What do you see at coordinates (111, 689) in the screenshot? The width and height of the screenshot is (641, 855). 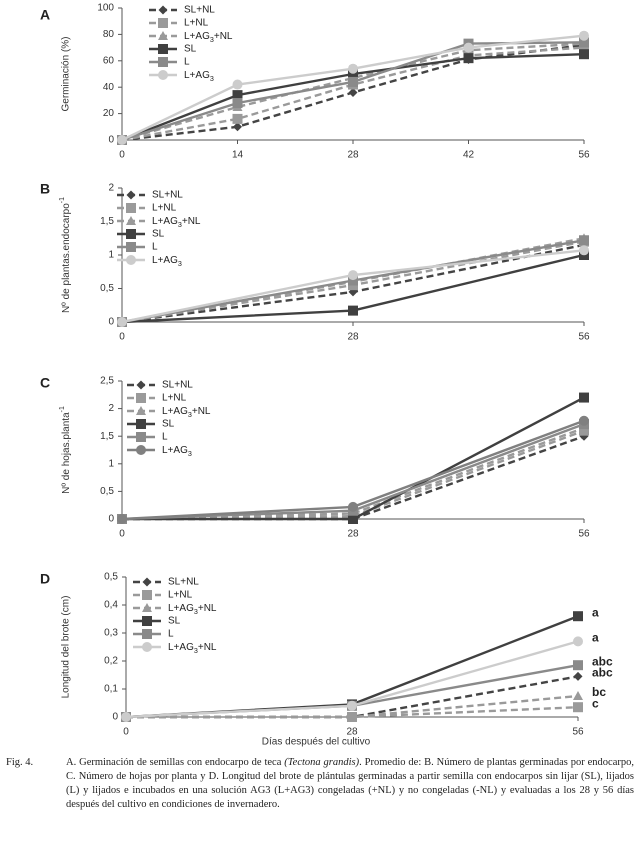 I see `y-tick-label: 0,1` at bounding box center [111, 689].